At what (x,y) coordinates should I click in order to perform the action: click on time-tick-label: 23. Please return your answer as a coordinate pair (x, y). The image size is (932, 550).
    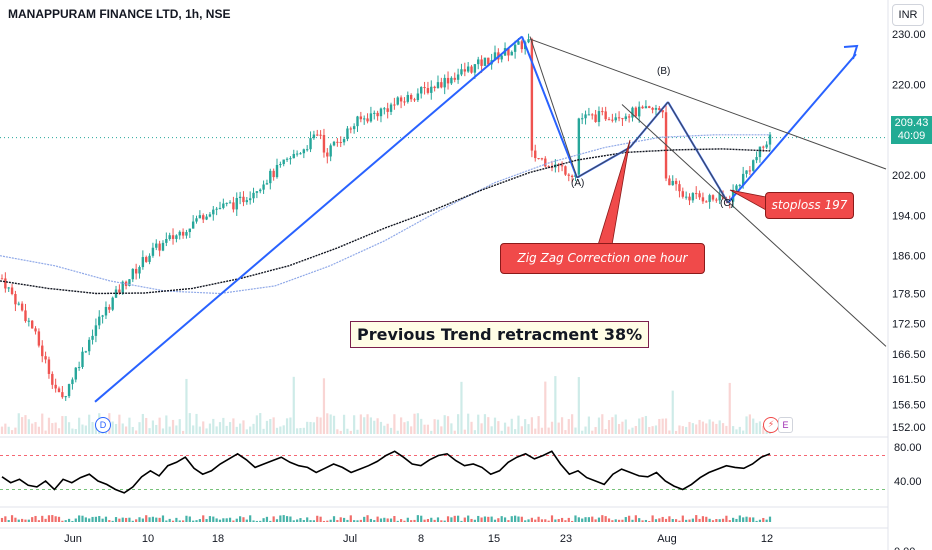
    Looking at the image, I should click on (566, 539).